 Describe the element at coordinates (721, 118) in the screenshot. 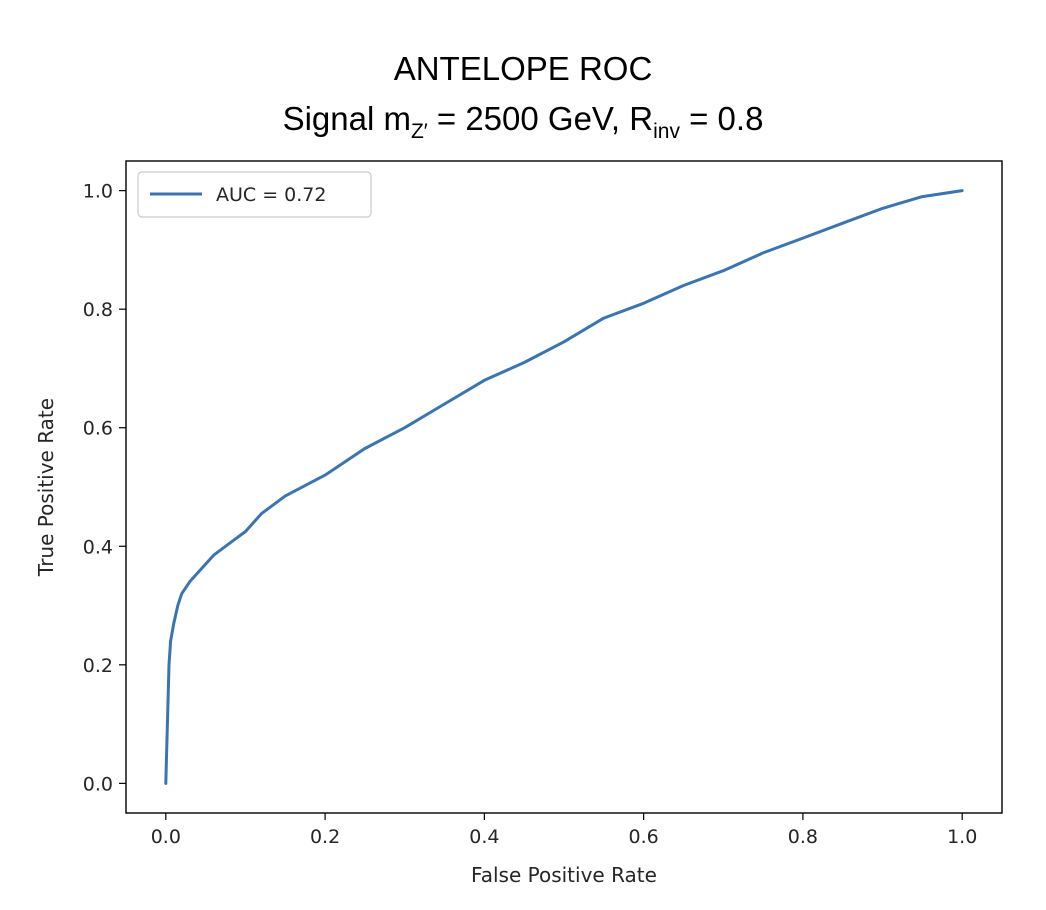

I see `title-rinv-value: = 0.8` at that location.